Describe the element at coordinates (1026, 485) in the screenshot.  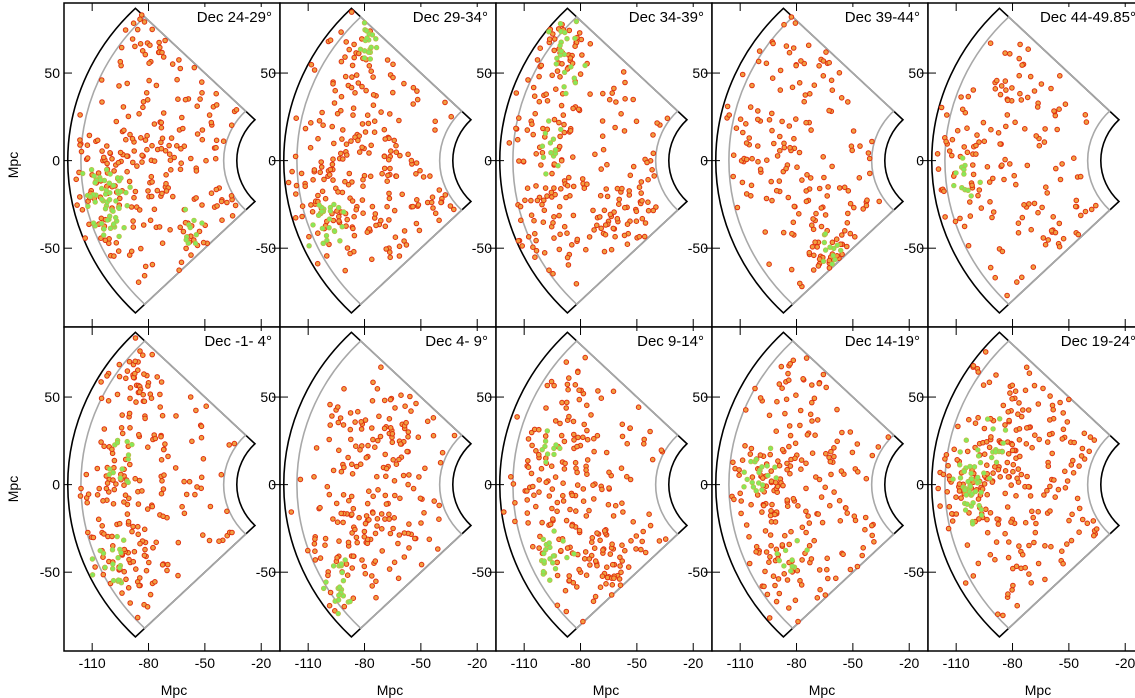
I see `survey-boundary-outer` at that location.